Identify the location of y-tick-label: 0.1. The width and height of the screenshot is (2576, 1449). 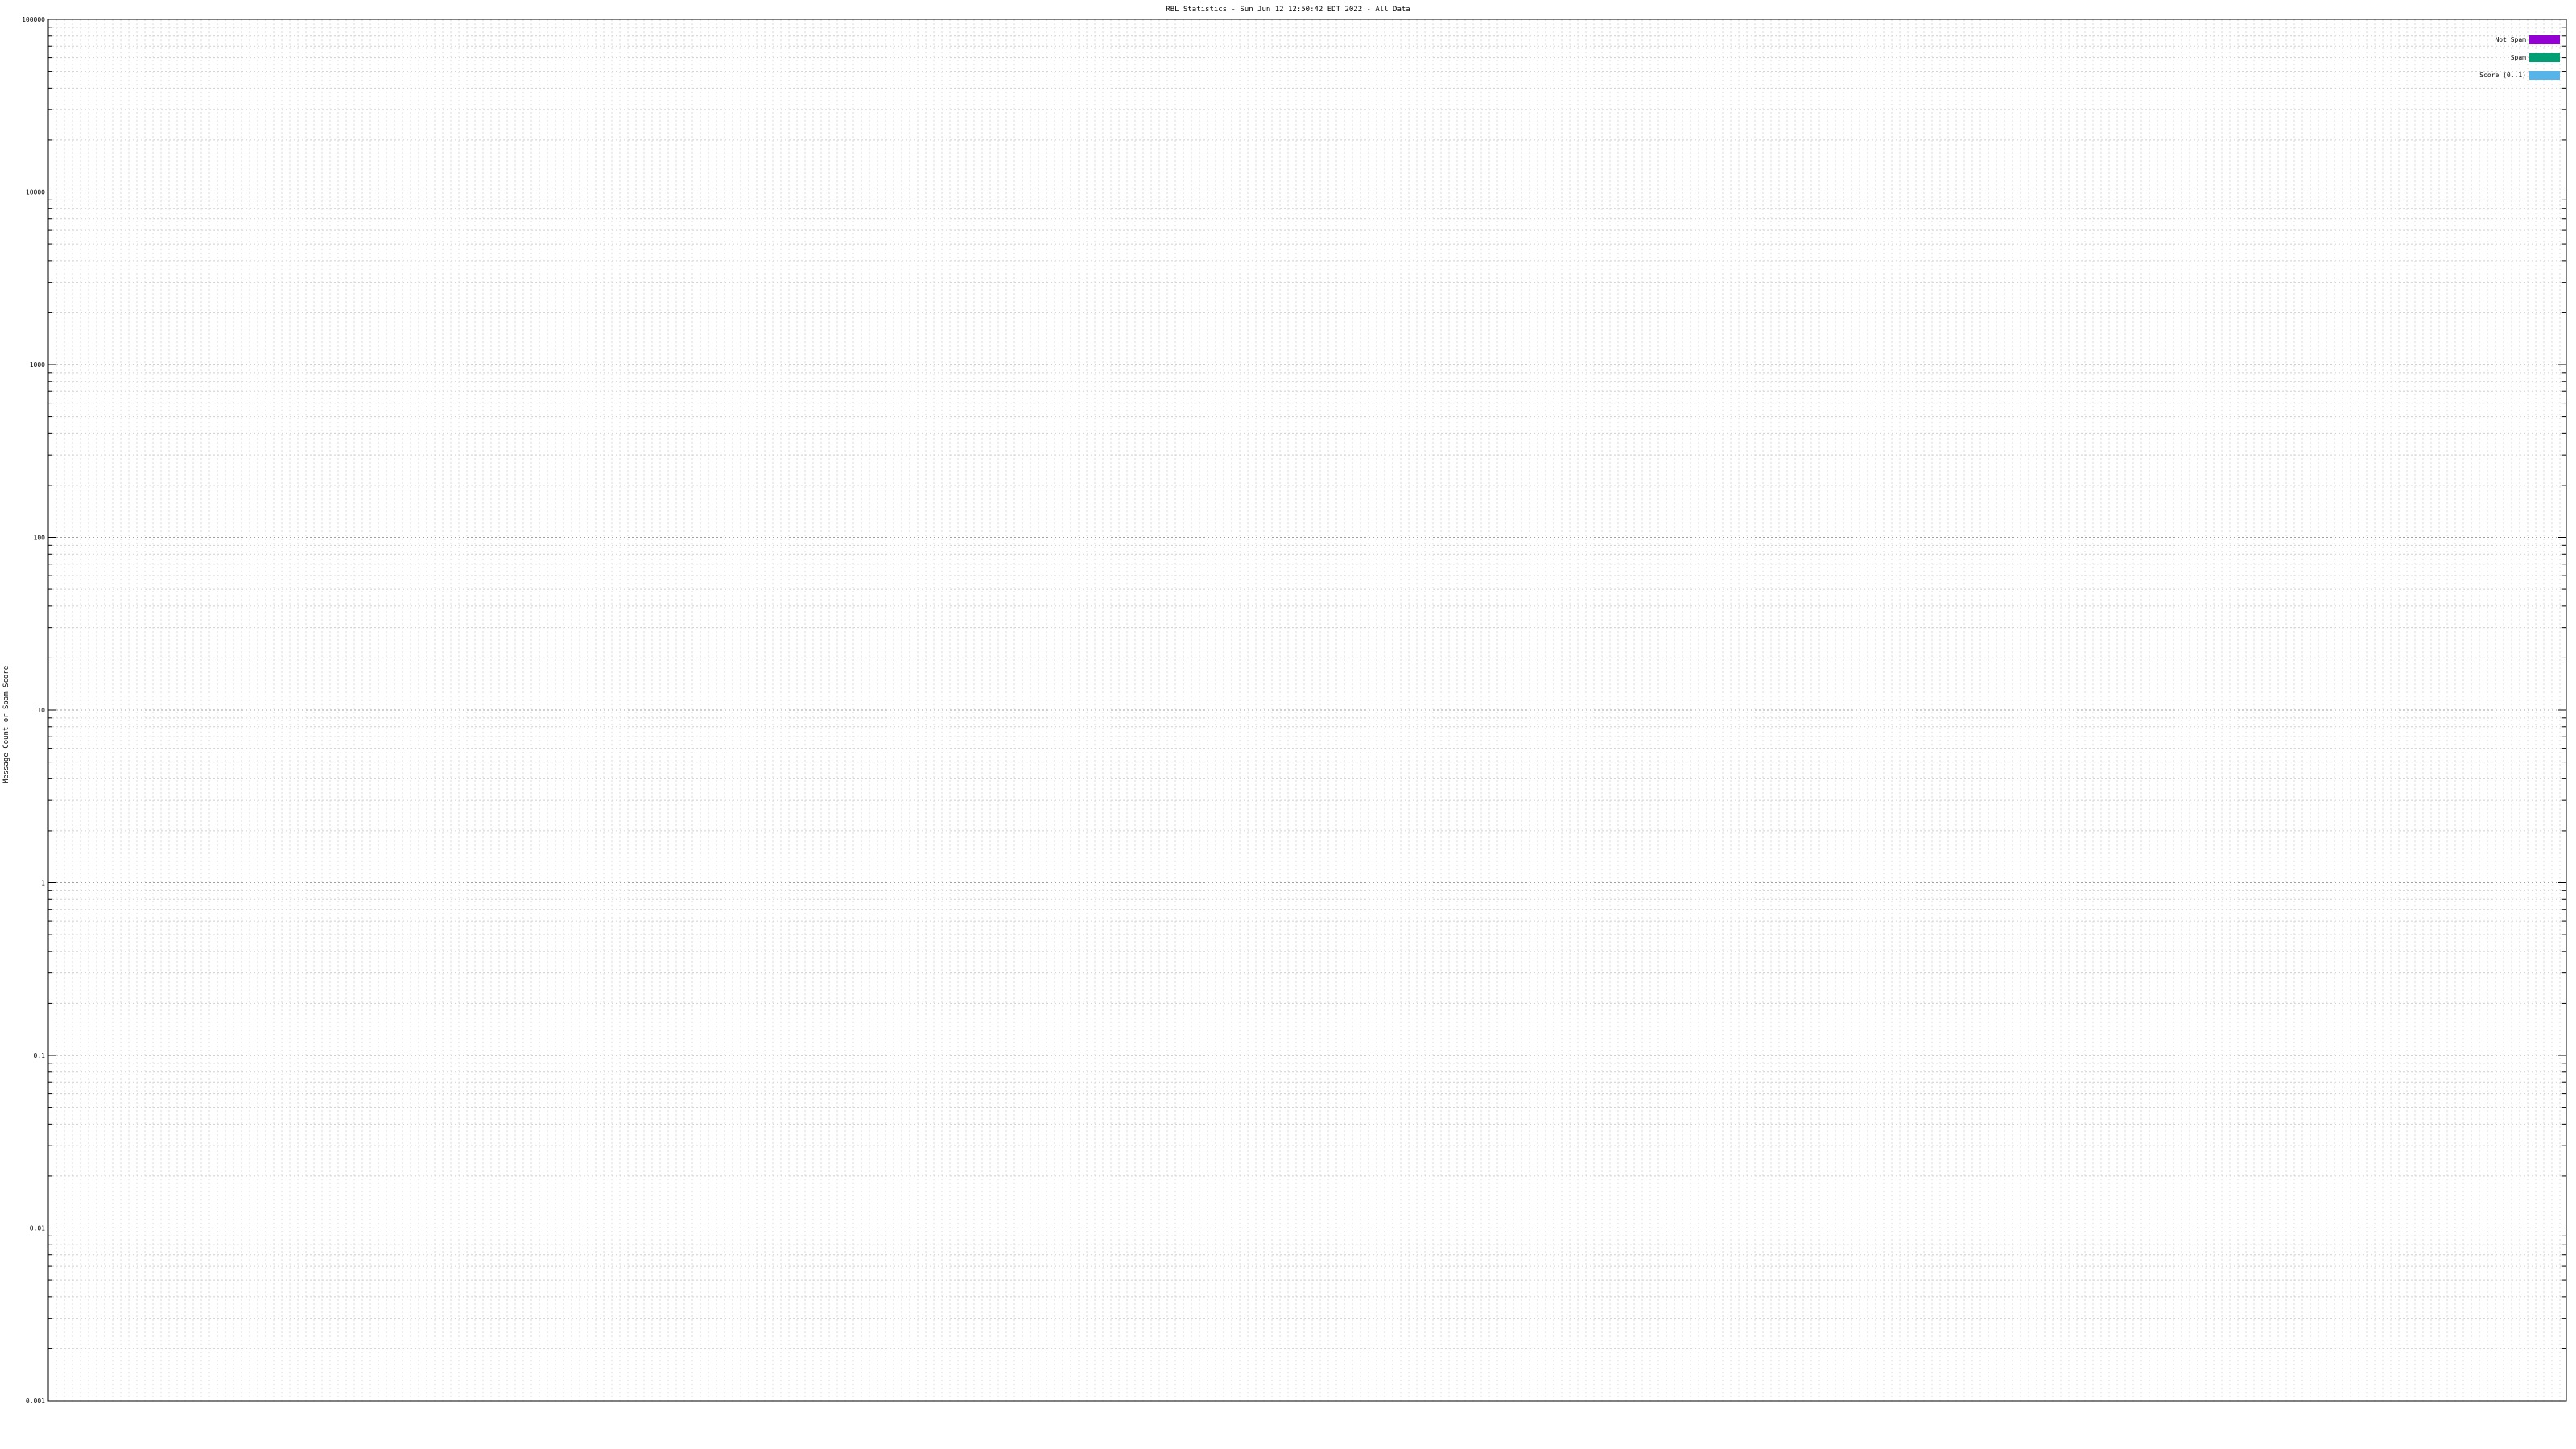
(40, 1055).